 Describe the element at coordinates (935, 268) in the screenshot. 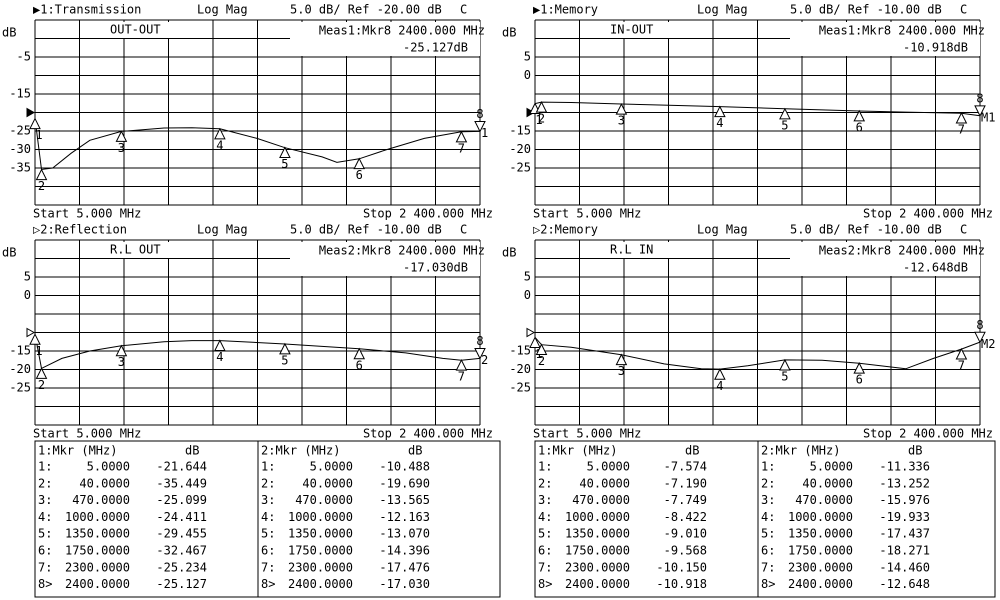

I see `meas-value: -12.648dB` at that location.